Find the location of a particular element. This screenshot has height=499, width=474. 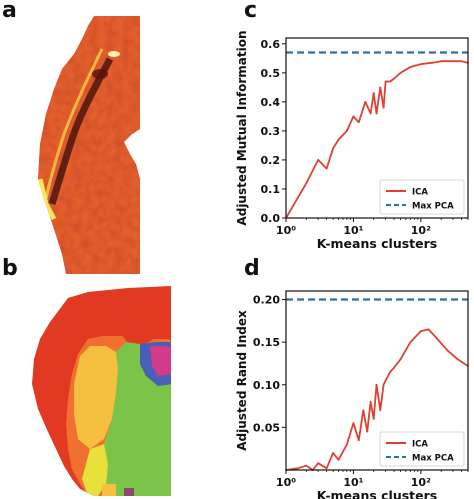

legend-box is located at coordinates (422, 197).